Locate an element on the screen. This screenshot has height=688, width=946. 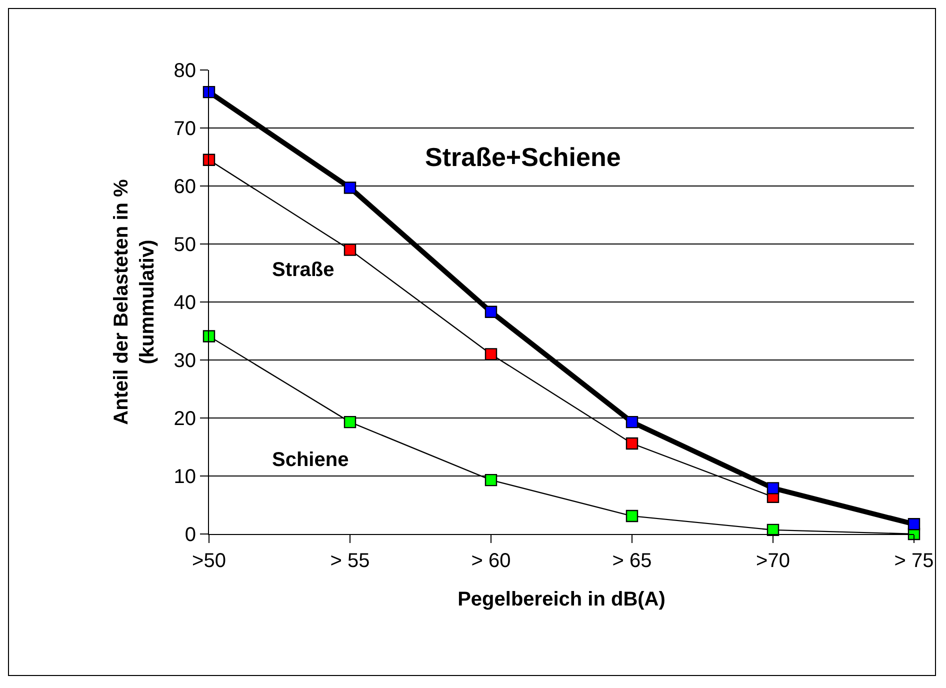
series-label: Straße is located at coordinates (303, 270).